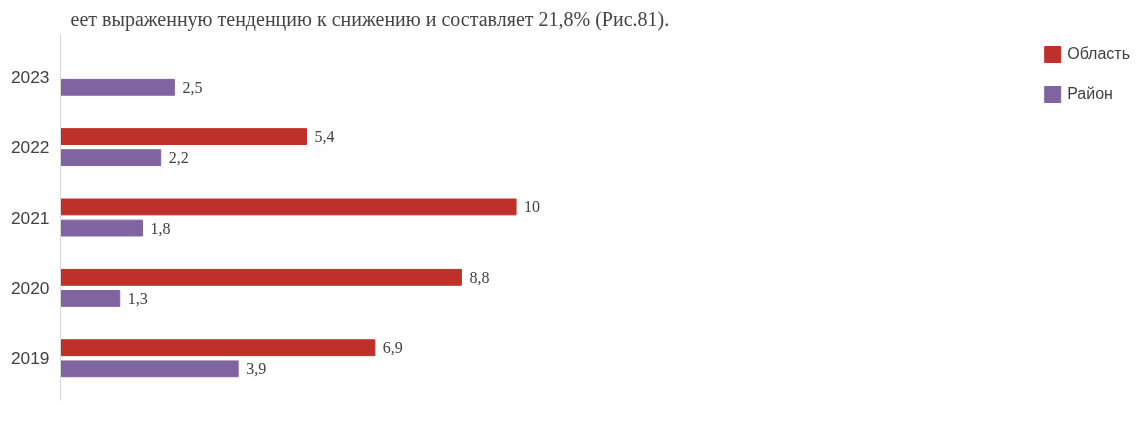 Image resolution: width=1147 pixels, height=445 pixels. What do you see at coordinates (192, 87) in the screenshot?
I see `data-label: 2,5` at bounding box center [192, 87].